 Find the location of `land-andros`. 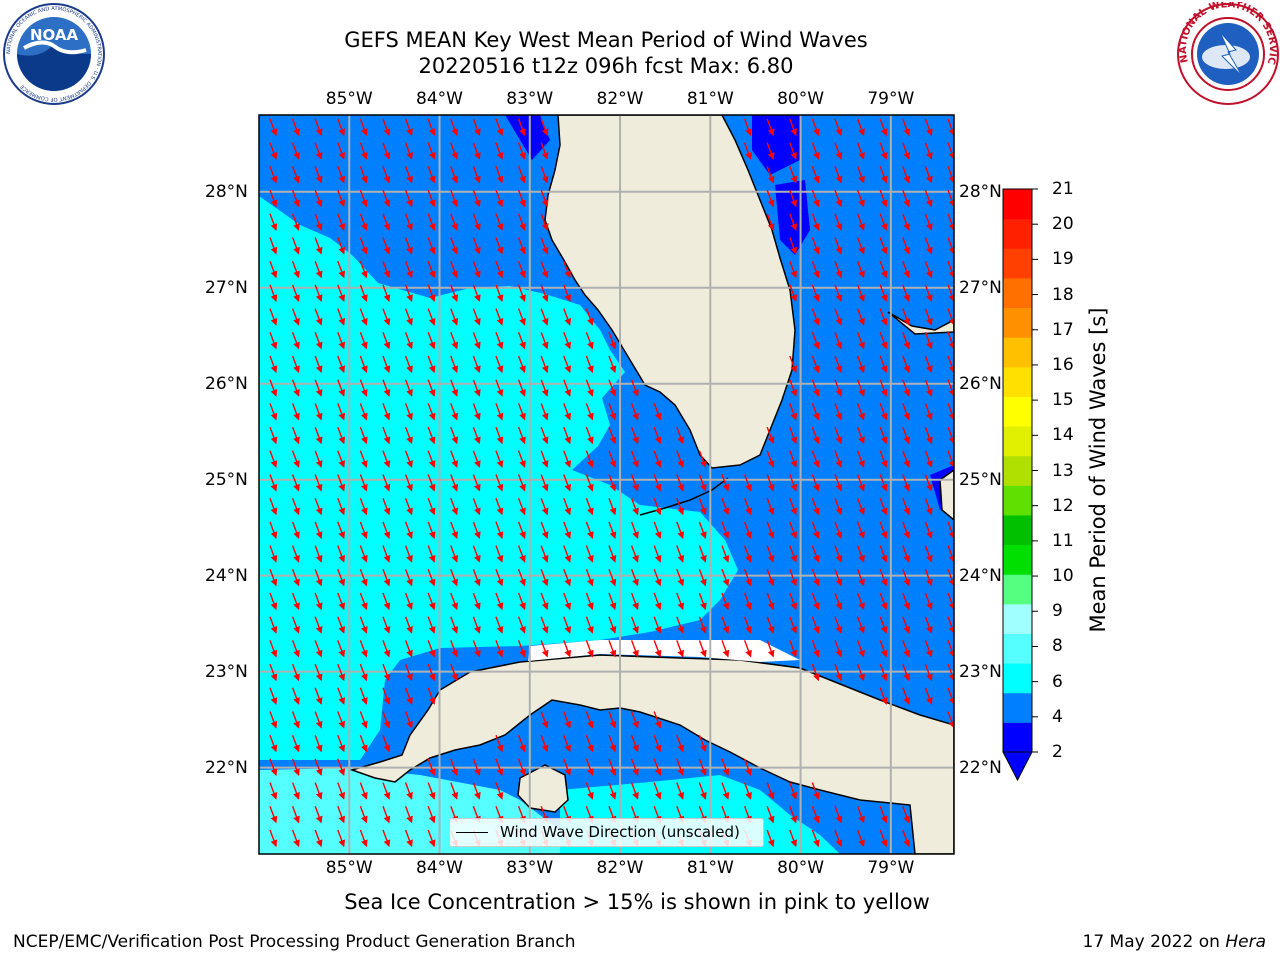

land-andros is located at coordinates (946, 495).